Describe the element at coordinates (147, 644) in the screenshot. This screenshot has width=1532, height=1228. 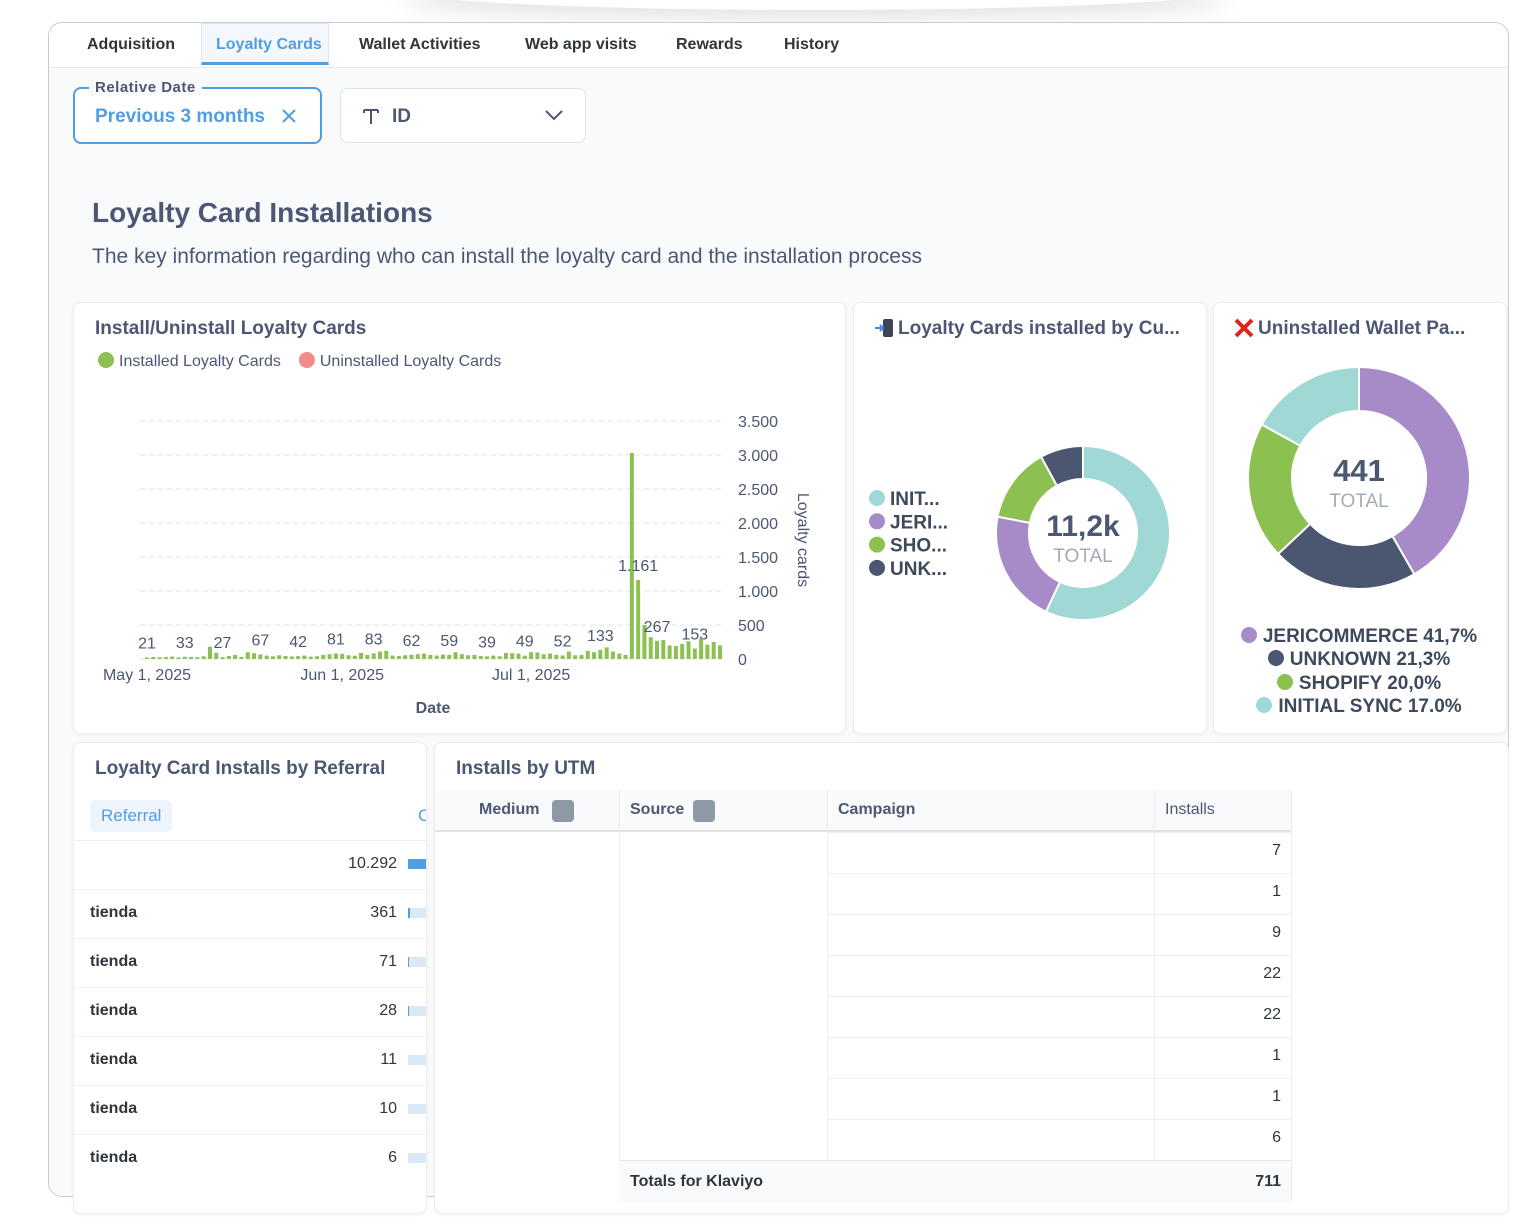
I see `data-label: 21` at that location.